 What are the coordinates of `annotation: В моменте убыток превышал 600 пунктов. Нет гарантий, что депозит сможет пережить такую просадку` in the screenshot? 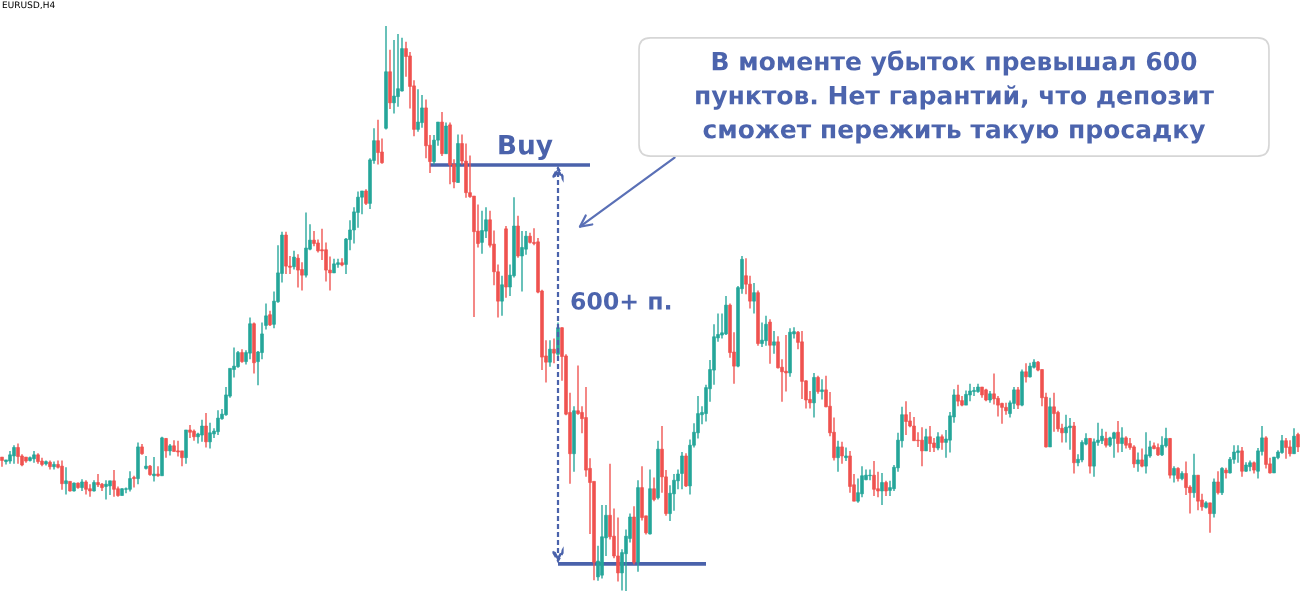 It's located at (955, 97).